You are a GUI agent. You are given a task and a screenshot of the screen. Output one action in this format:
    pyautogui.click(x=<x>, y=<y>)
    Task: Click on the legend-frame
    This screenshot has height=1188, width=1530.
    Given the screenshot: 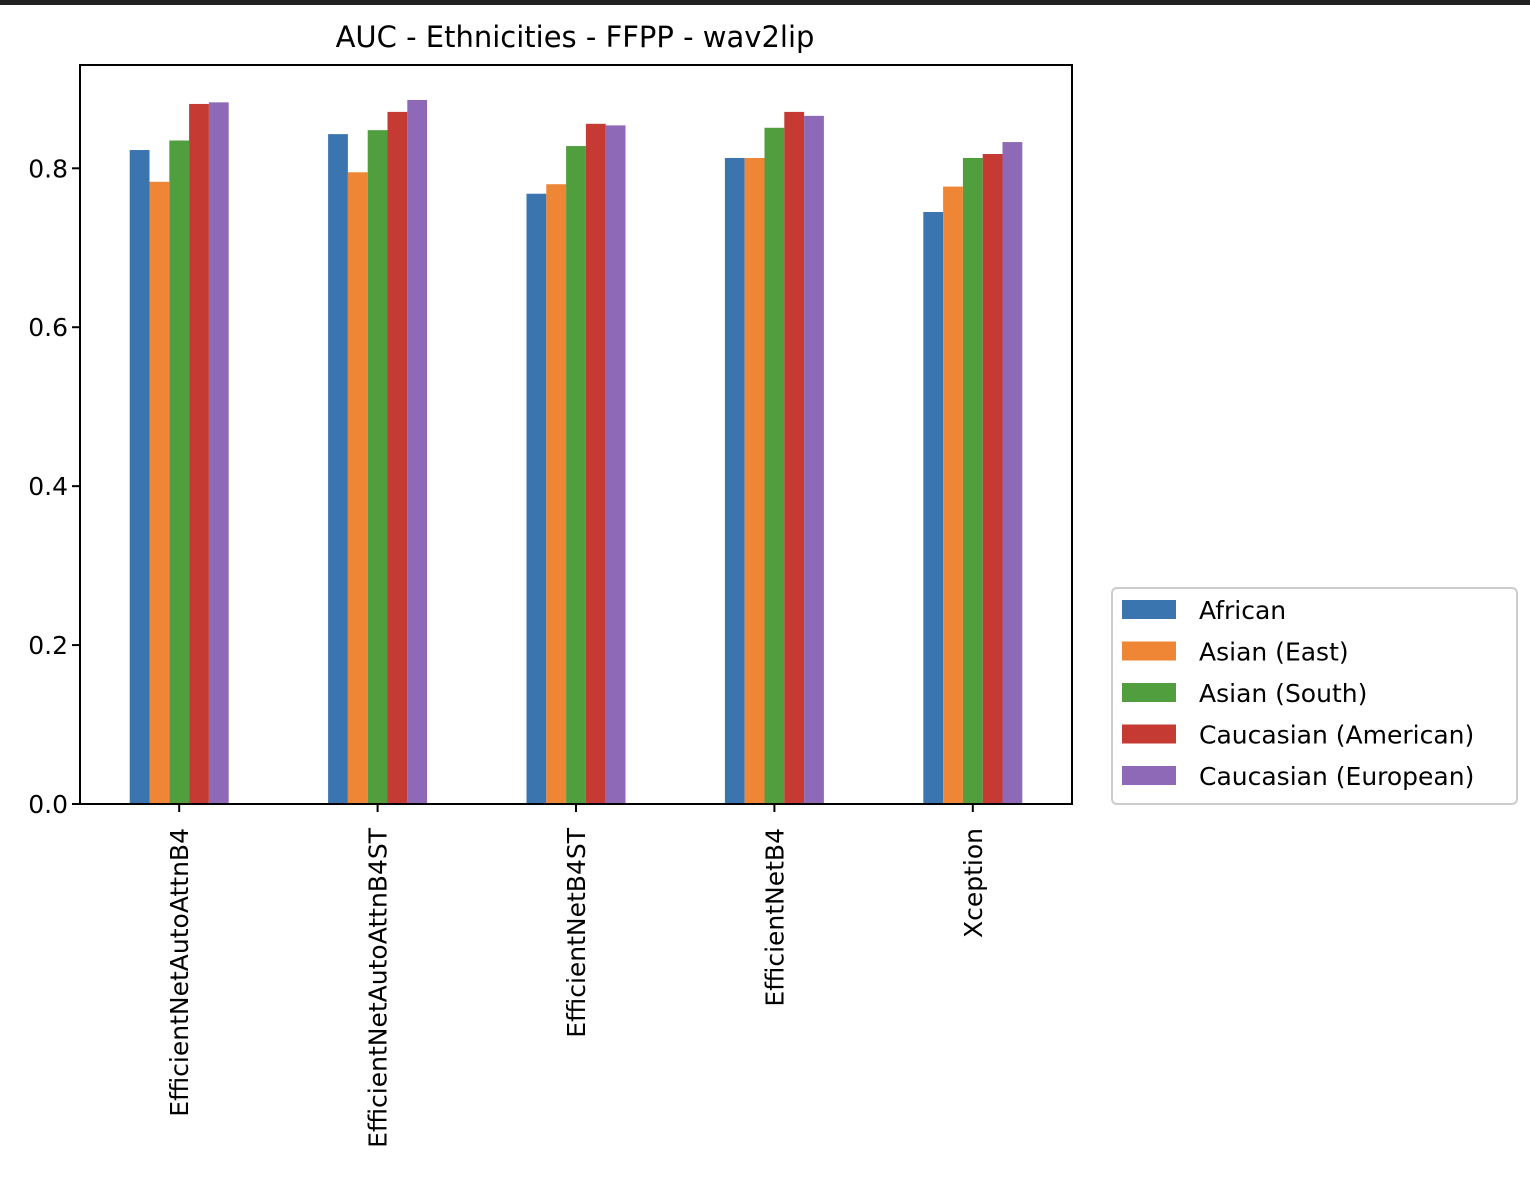 What is the action you would take?
    pyautogui.click(x=1314, y=696)
    